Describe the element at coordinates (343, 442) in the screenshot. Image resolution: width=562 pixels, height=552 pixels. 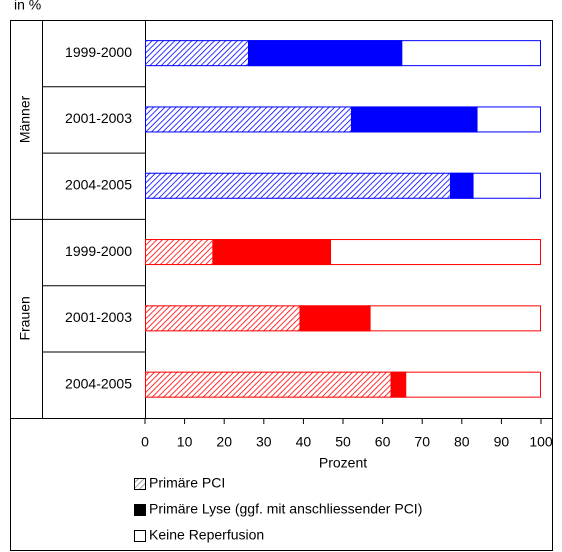
I see `x-tick-label: 50` at that location.